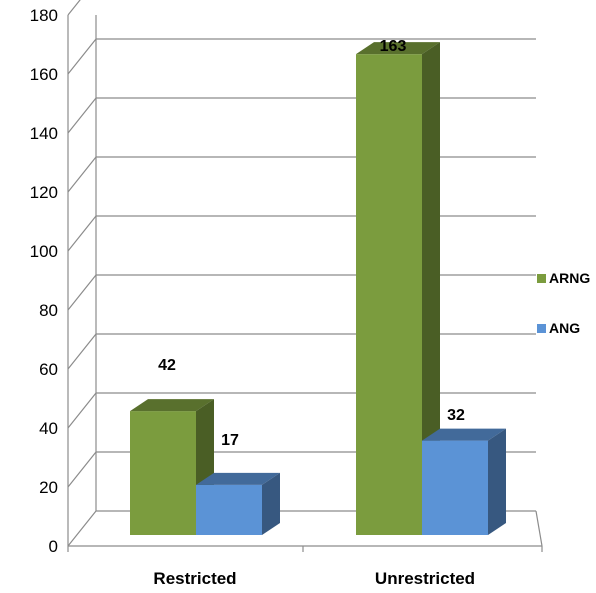 This screenshot has height=593, width=596. I want to click on legend-label: ANG, so click(564, 328).